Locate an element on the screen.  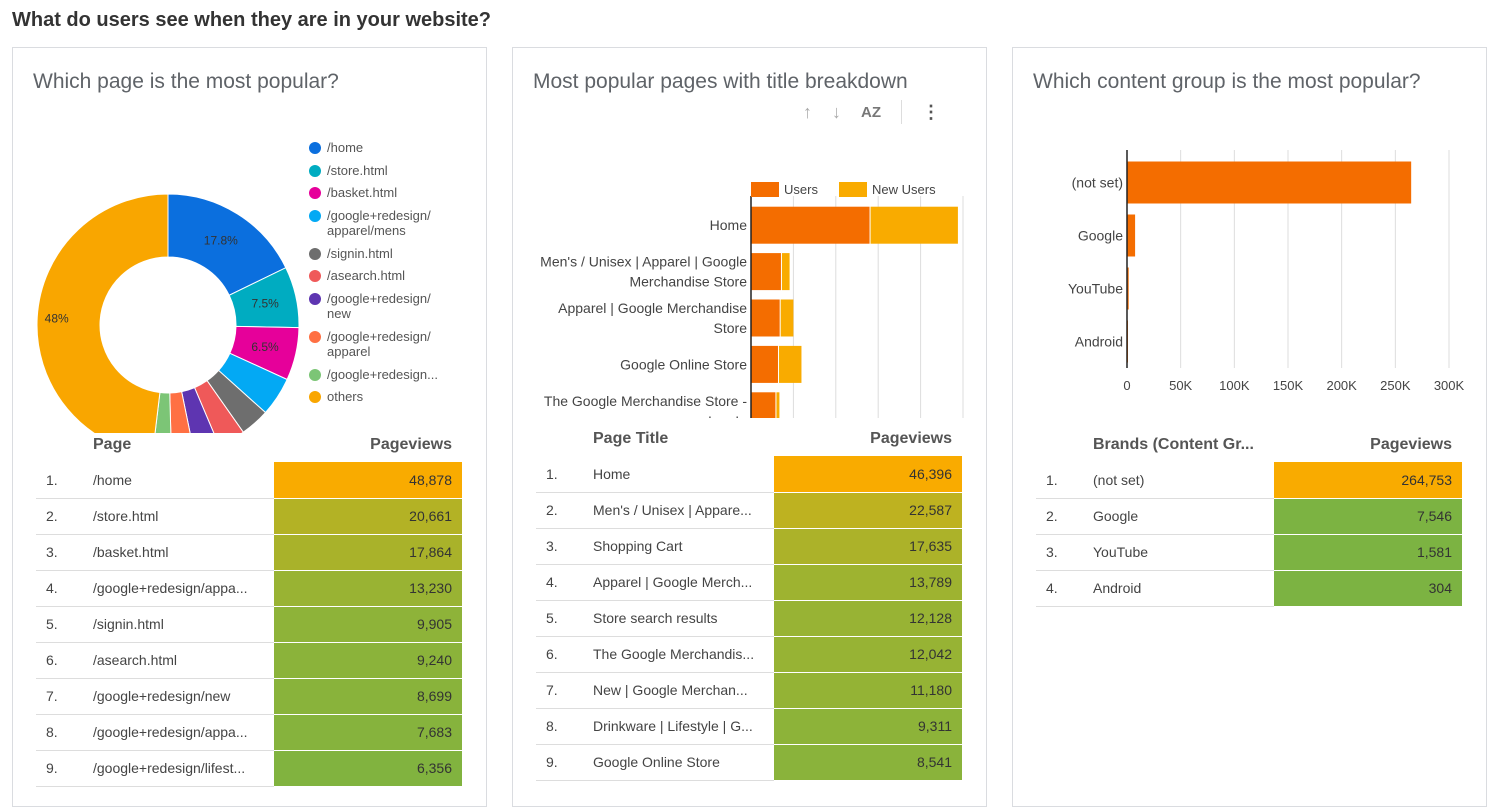
category-label: Android is located at coordinates (1099, 342).